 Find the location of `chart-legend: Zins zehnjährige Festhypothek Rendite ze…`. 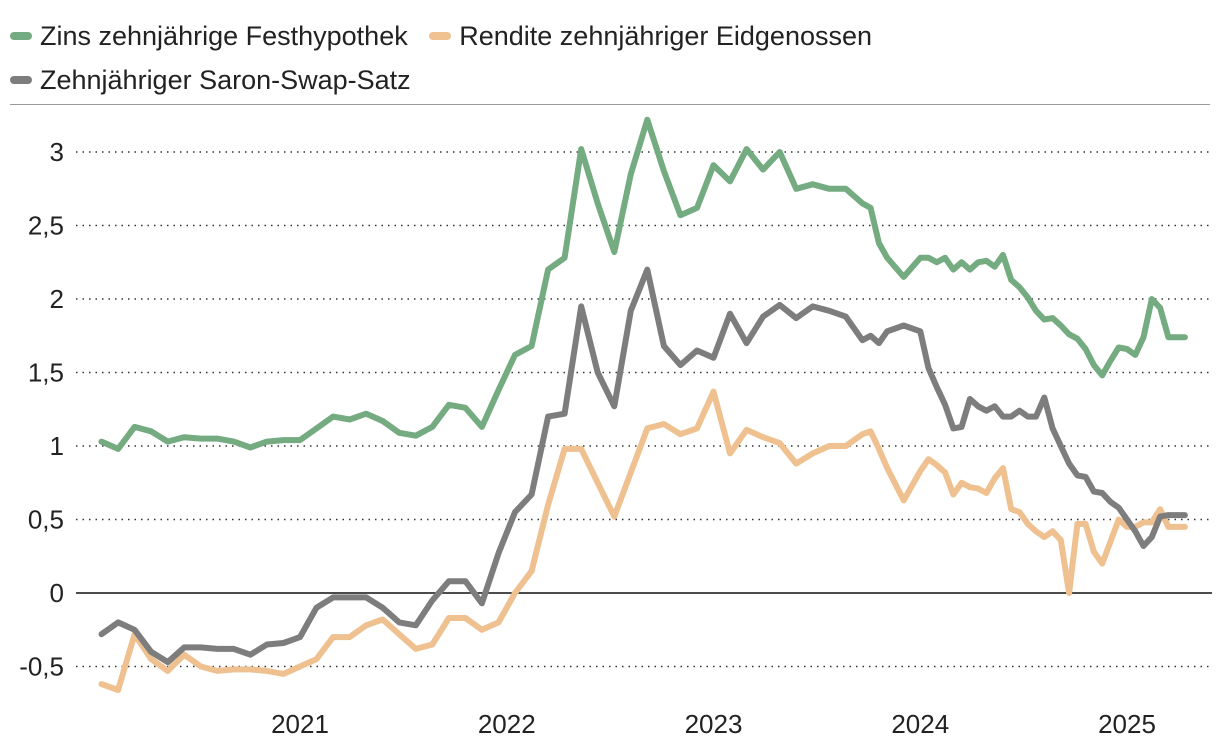

chart-legend: Zins zehnjährige Festhypothek Rendite ze… is located at coordinates (610, 58).